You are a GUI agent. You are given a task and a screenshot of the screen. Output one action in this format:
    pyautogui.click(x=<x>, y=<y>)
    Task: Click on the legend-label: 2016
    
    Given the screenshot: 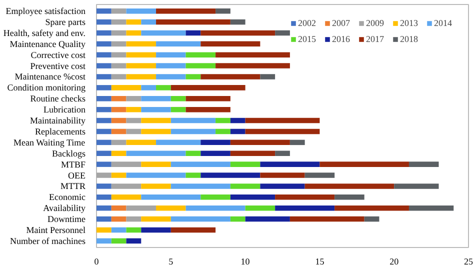 What is the action you would take?
    pyautogui.click(x=341, y=39)
    